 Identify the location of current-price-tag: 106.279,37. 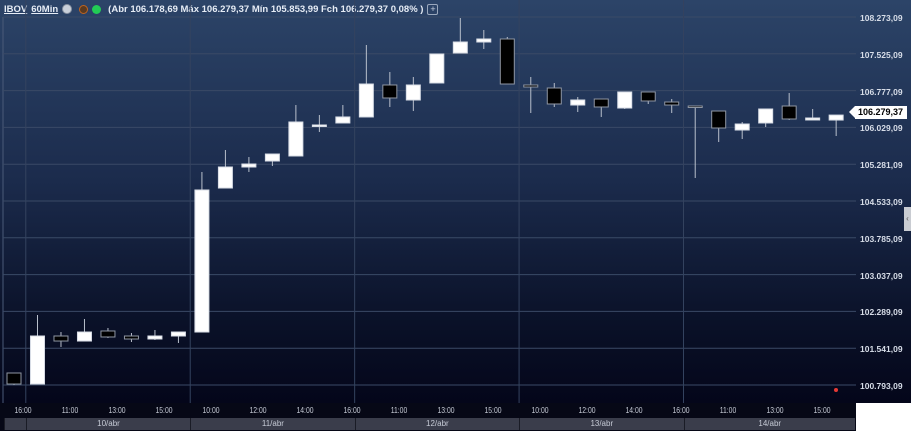
(878, 112).